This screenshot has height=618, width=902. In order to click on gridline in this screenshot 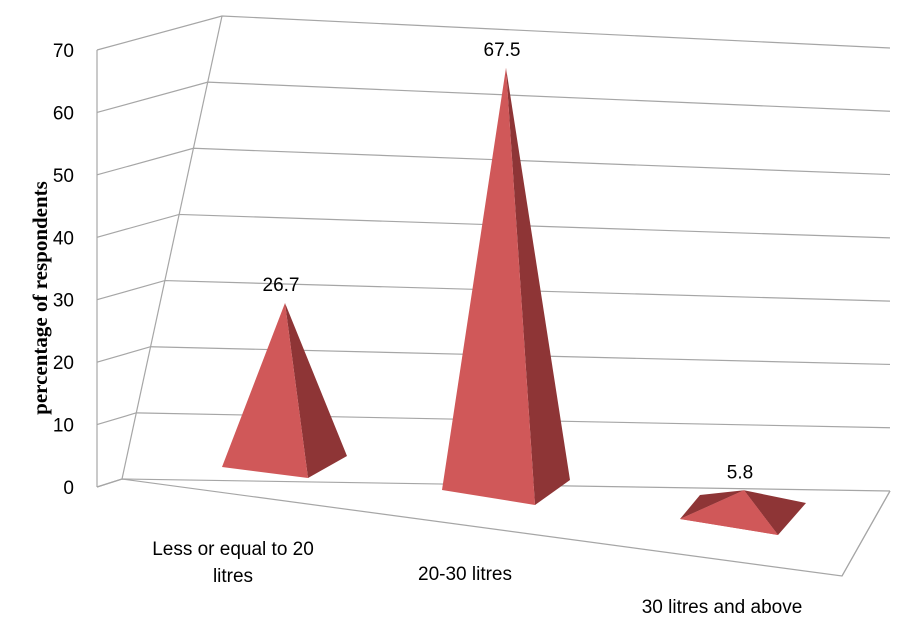, I will do `click(493, 97)`.